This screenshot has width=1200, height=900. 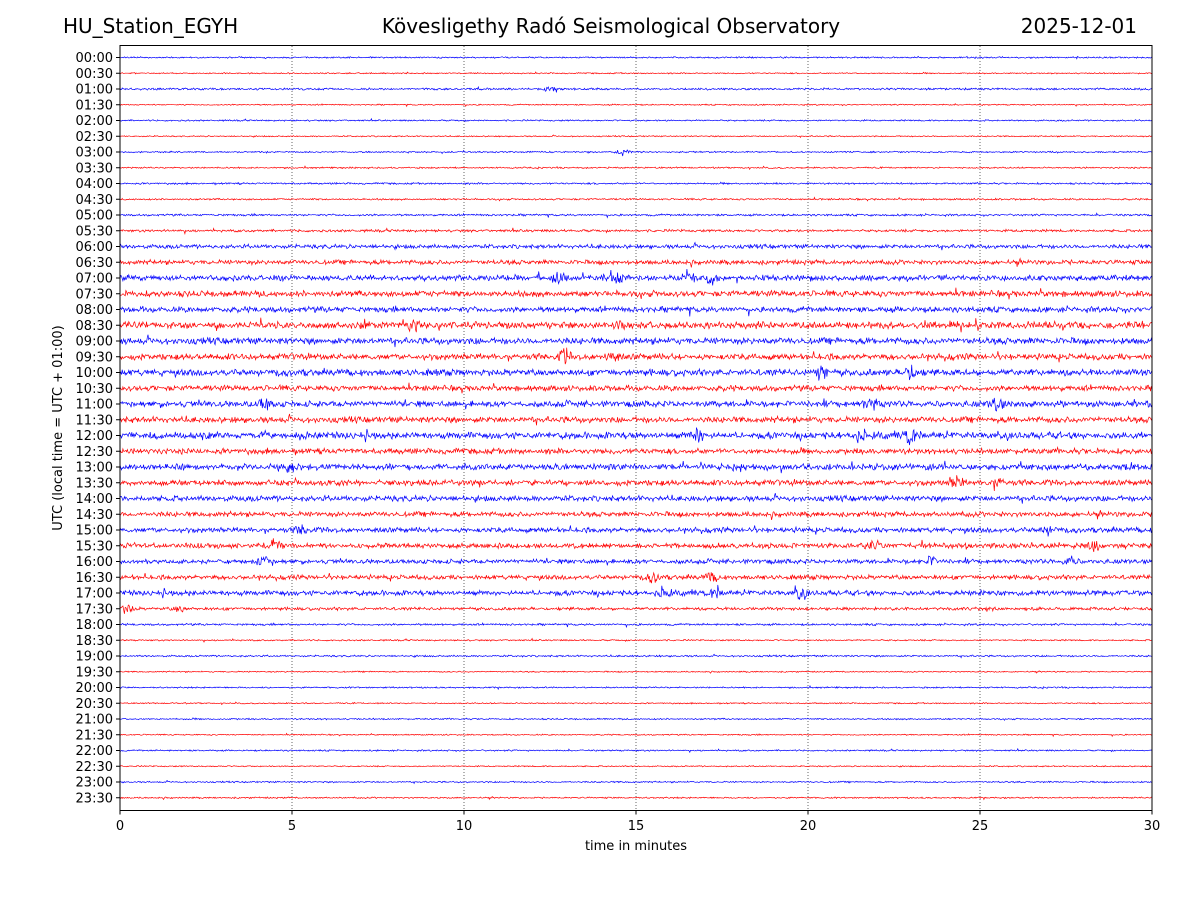 I want to click on x-tick-label: 0, so click(x=120, y=826).